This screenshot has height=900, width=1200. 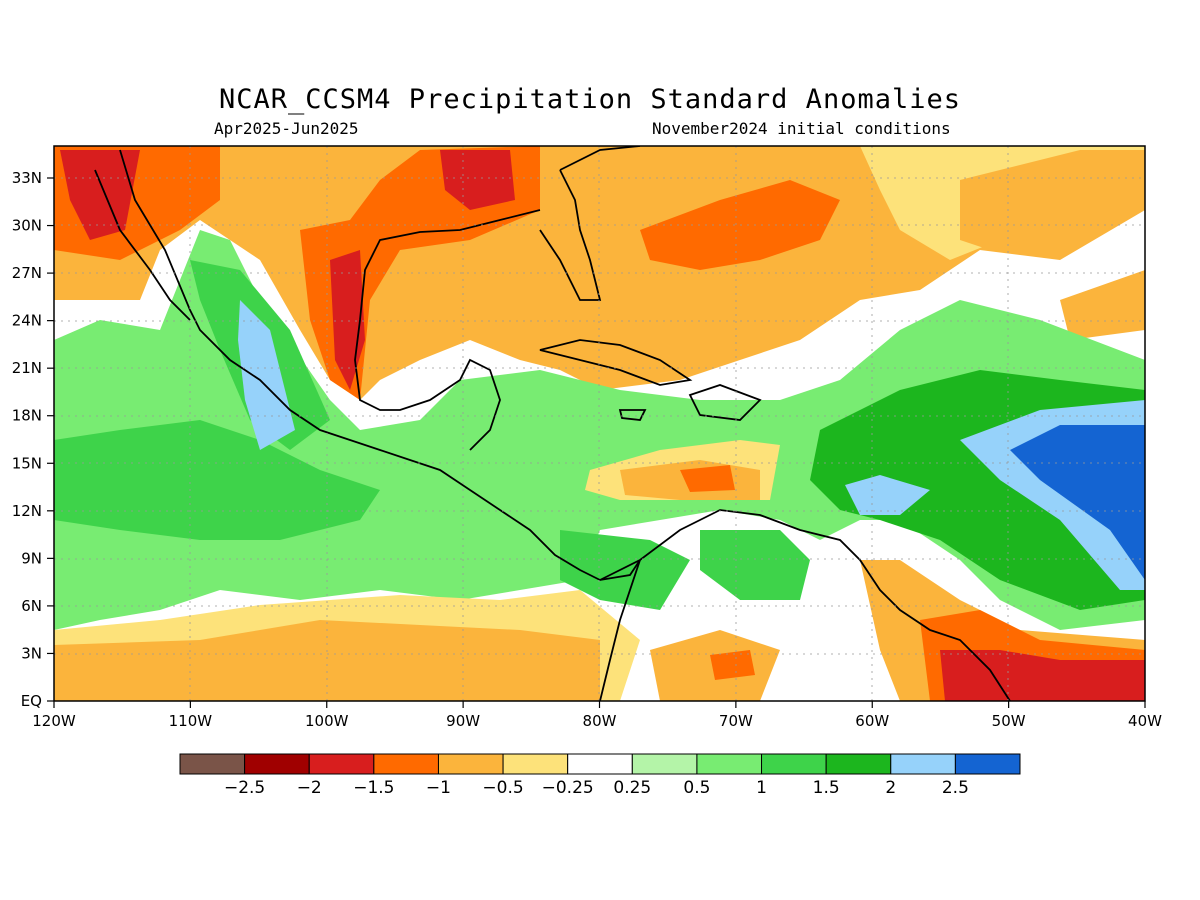 What do you see at coordinates (447, 330) in the screenshot?
I see `coastline-gulf` at bounding box center [447, 330].